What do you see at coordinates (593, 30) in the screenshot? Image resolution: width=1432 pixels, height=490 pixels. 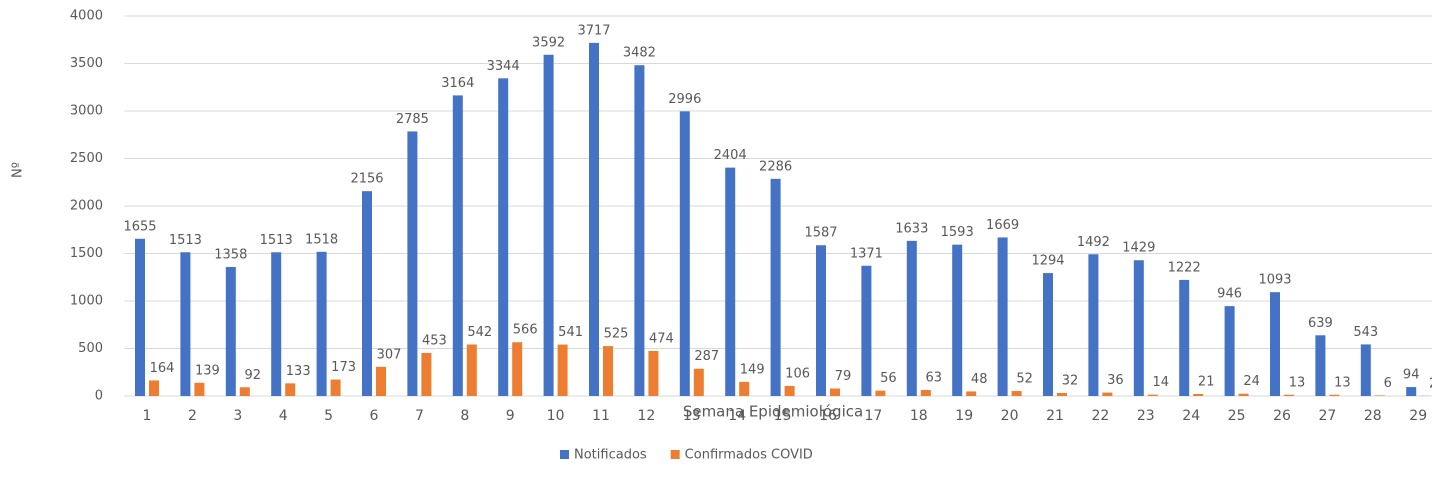 I see `data-label: 3717` at bounding box center [593, 30].